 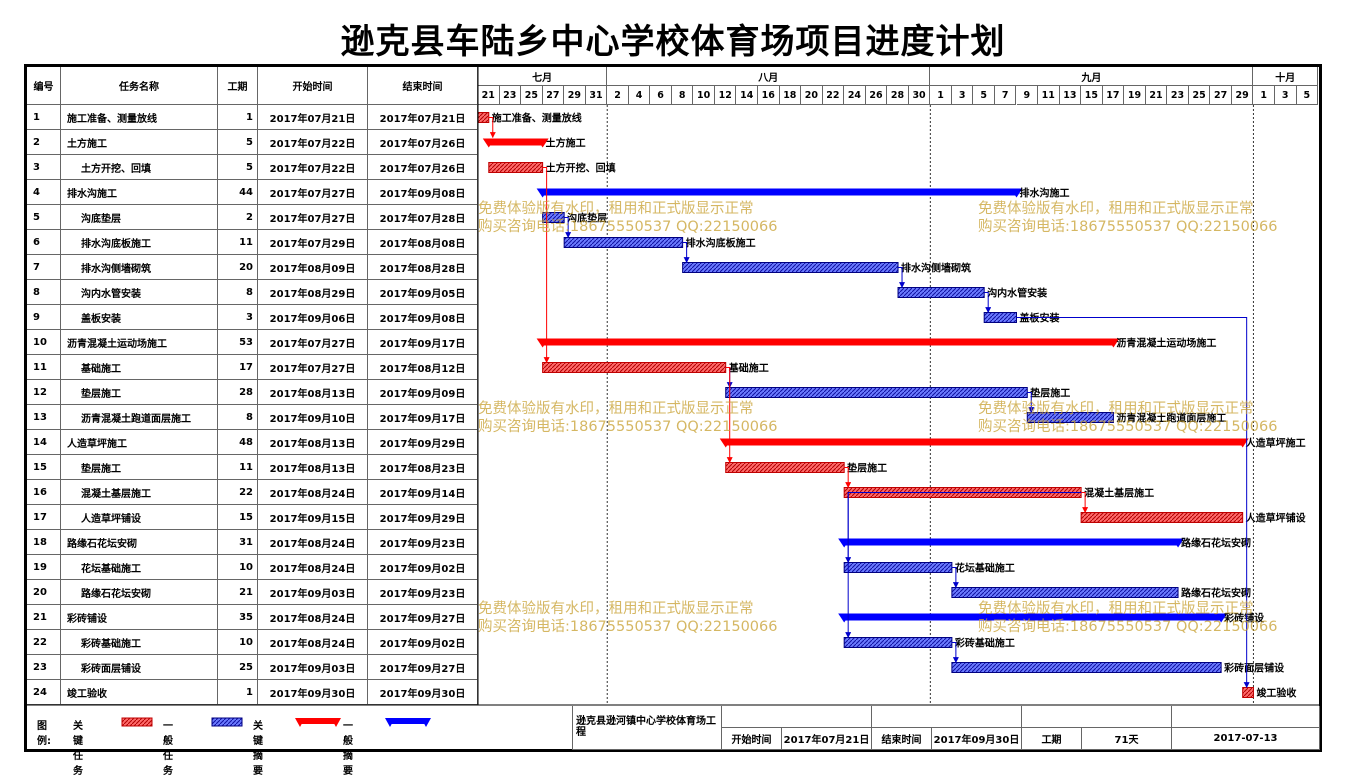 What do you see at coordinates (1221, 95) in the screenshot?
I see `day-tick: 27` at bounding box center [1221, 95].